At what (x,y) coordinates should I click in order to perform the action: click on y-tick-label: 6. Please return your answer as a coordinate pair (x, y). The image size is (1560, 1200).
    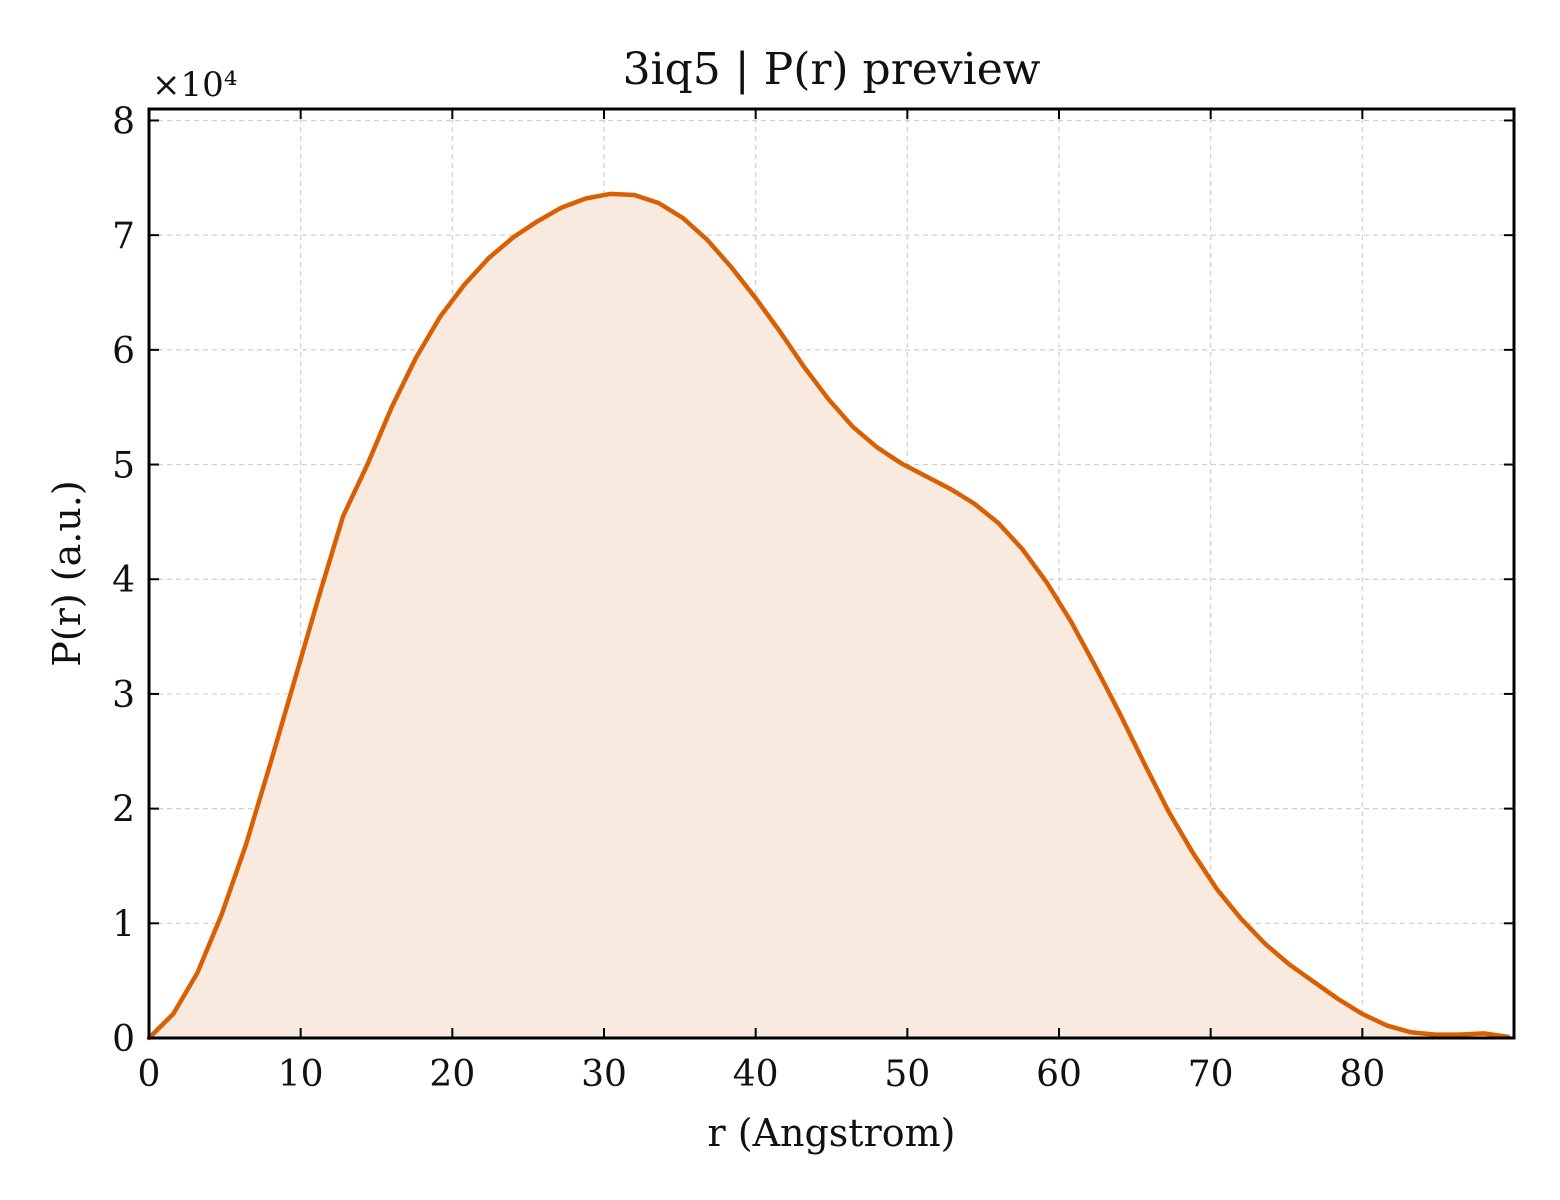
    Looking at the image, I should click on (123, 351).